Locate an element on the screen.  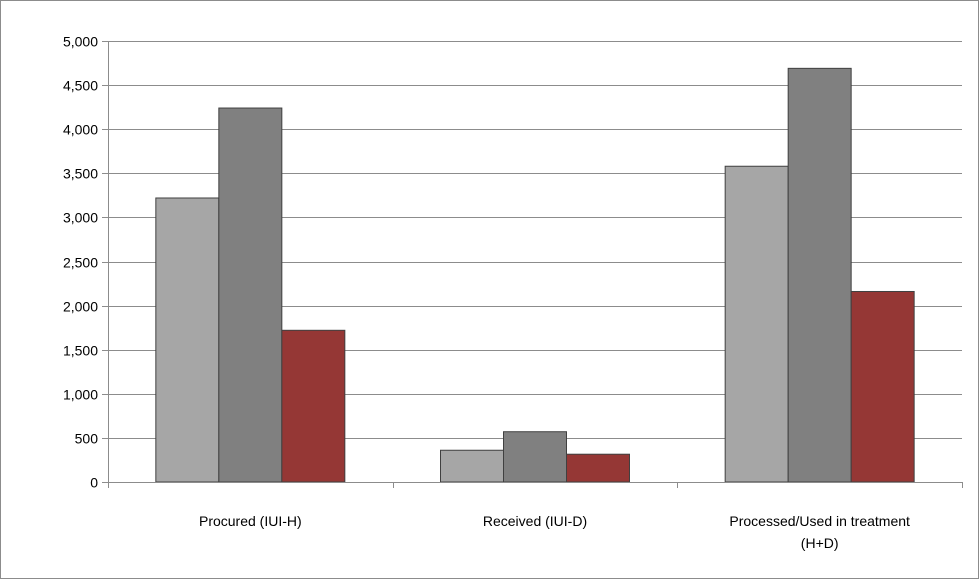
y-tick-label: 3,000 is located at coordinates (80, 218).